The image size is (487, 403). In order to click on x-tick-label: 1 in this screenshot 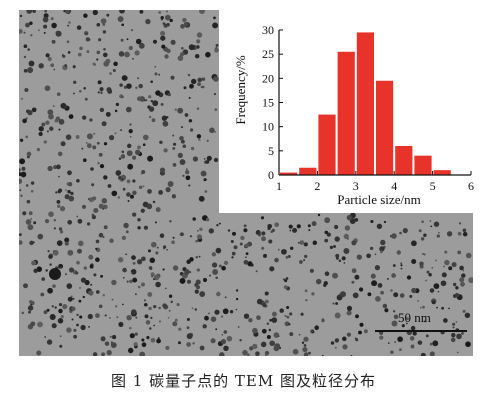, I will do `click(279, 186)`.